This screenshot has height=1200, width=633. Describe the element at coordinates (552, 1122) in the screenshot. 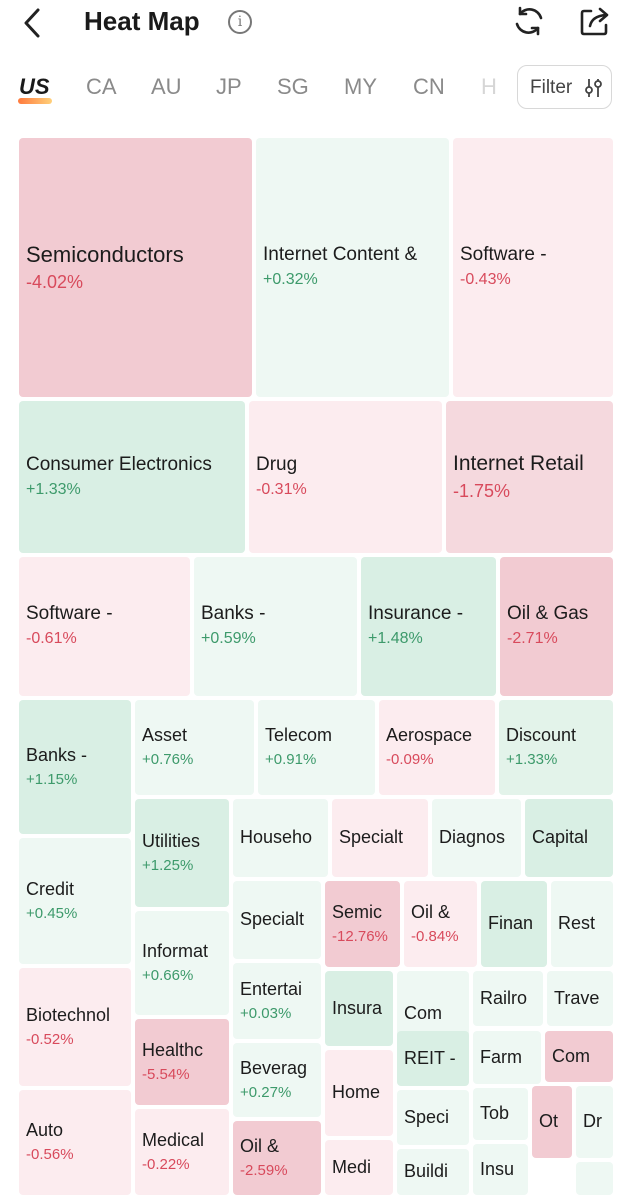

I see `heat-map-tile: Ot` at that location.